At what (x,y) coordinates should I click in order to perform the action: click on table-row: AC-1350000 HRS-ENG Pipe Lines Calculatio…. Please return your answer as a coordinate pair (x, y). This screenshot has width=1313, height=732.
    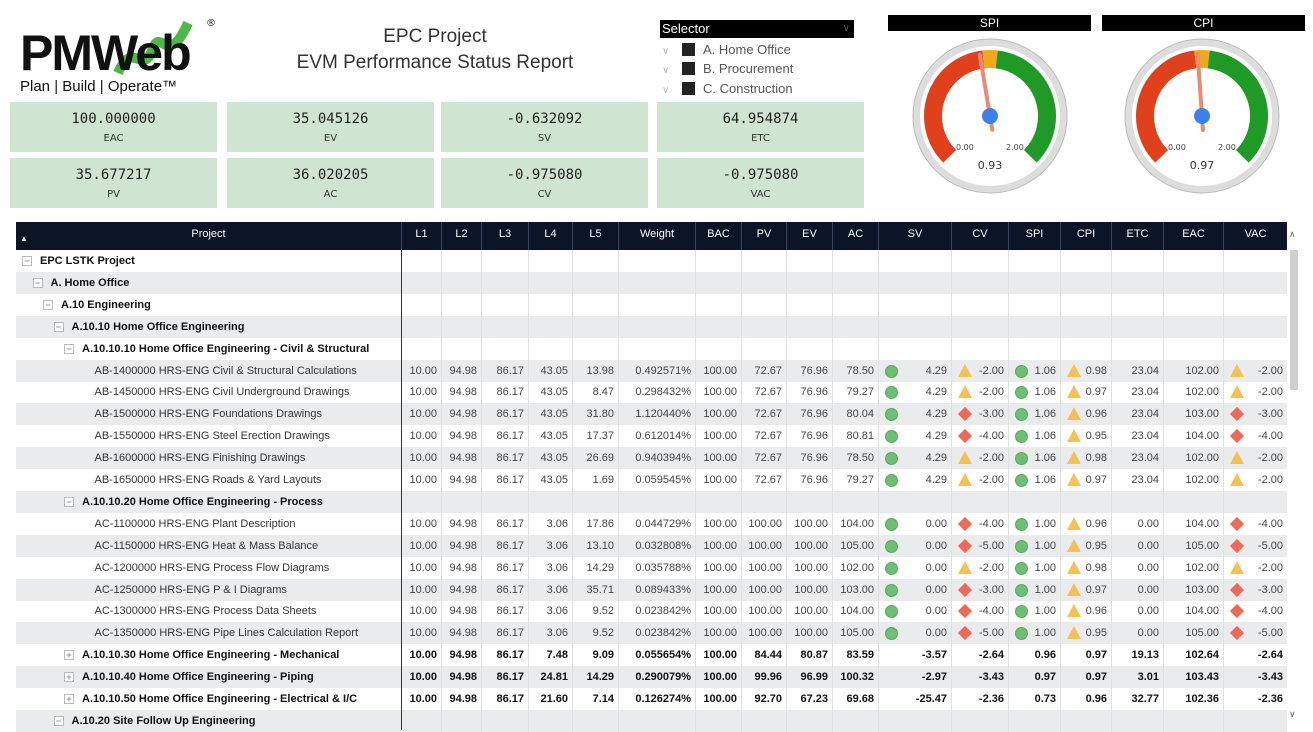
    Looking at the image, I should click on (651, 633).